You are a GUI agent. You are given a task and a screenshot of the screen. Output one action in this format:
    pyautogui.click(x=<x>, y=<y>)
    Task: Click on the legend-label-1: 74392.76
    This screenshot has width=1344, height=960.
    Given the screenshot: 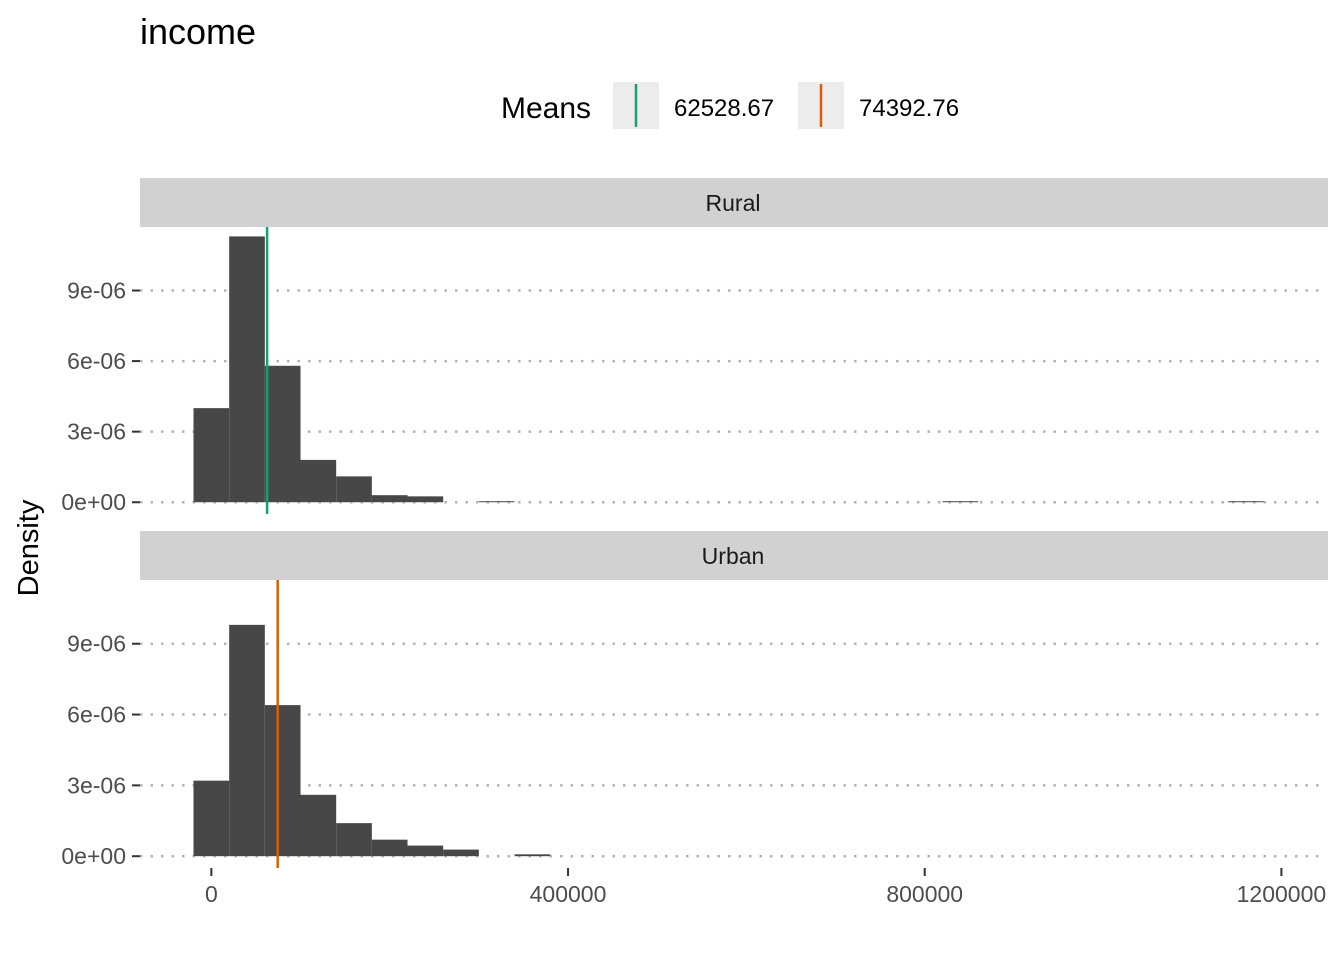 What is the action you would take?
    pyautogui.click(x=909, y=108)
    